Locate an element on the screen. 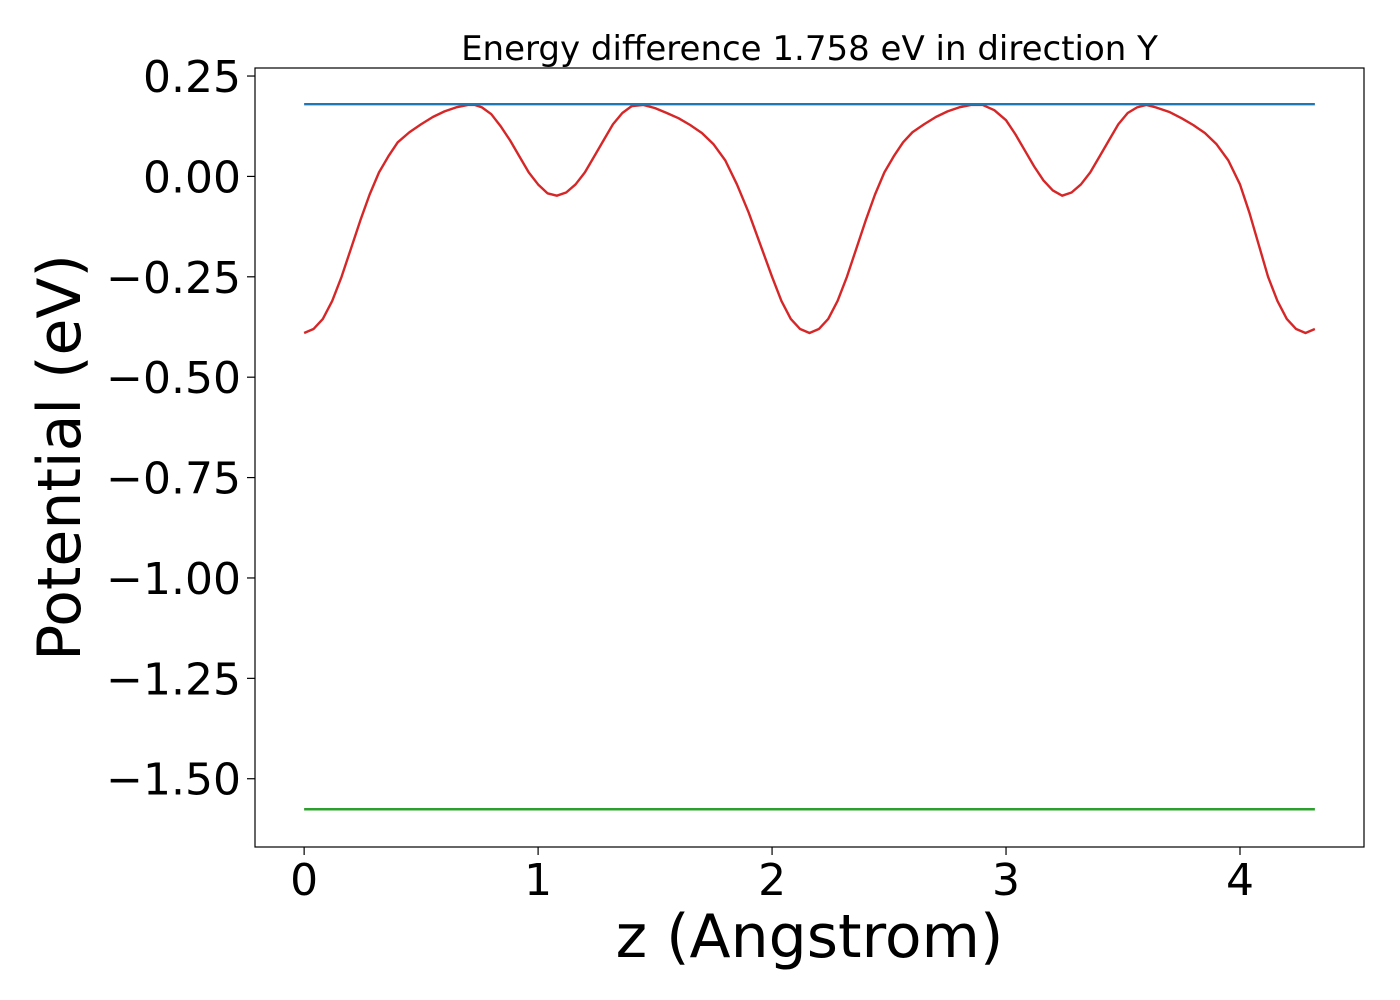 This screenshot has height=1000, width=1400. x-tick-label: 2 is located at coordinates (772, 880).